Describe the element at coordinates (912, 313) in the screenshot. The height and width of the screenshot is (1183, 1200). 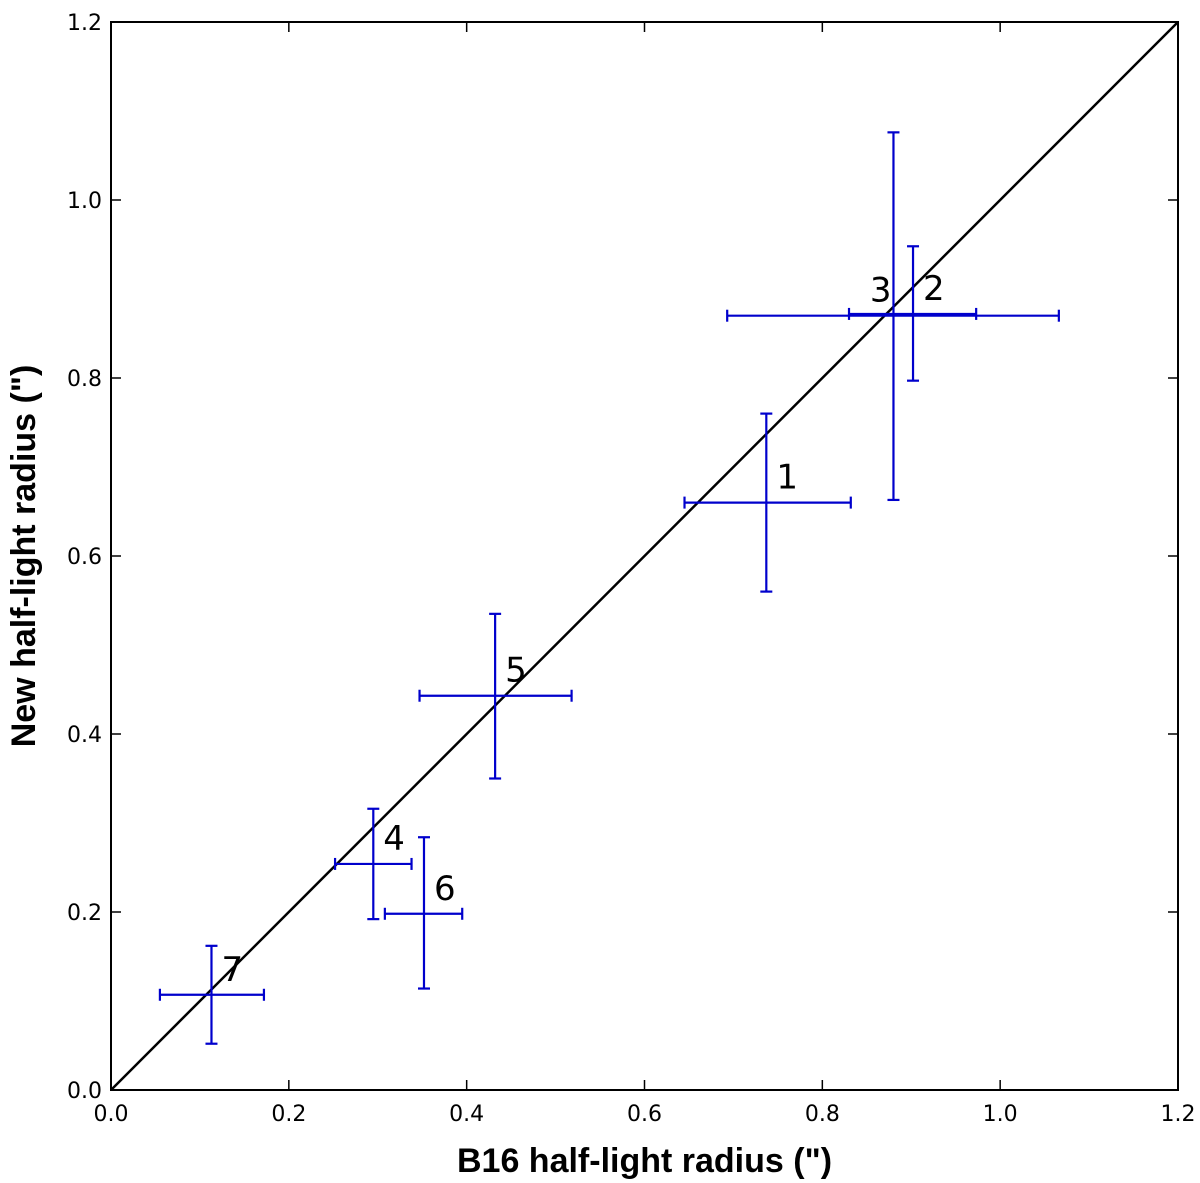
I see `data-point-2: 2` at that location.